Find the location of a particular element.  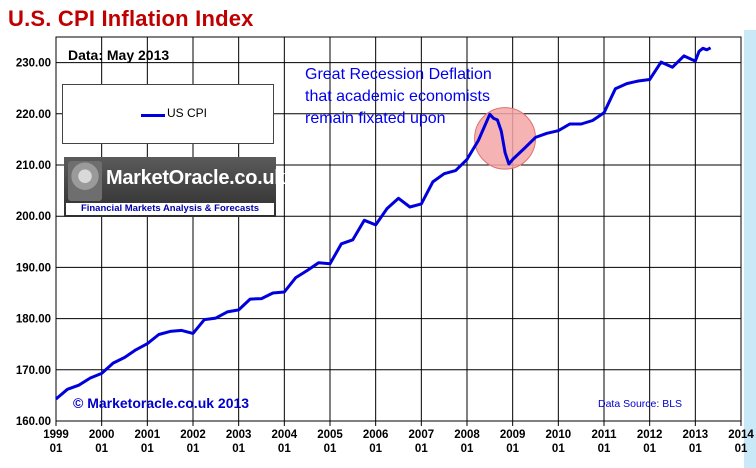

y-tick-label: 180.00 is located at coordinates (33, 320).